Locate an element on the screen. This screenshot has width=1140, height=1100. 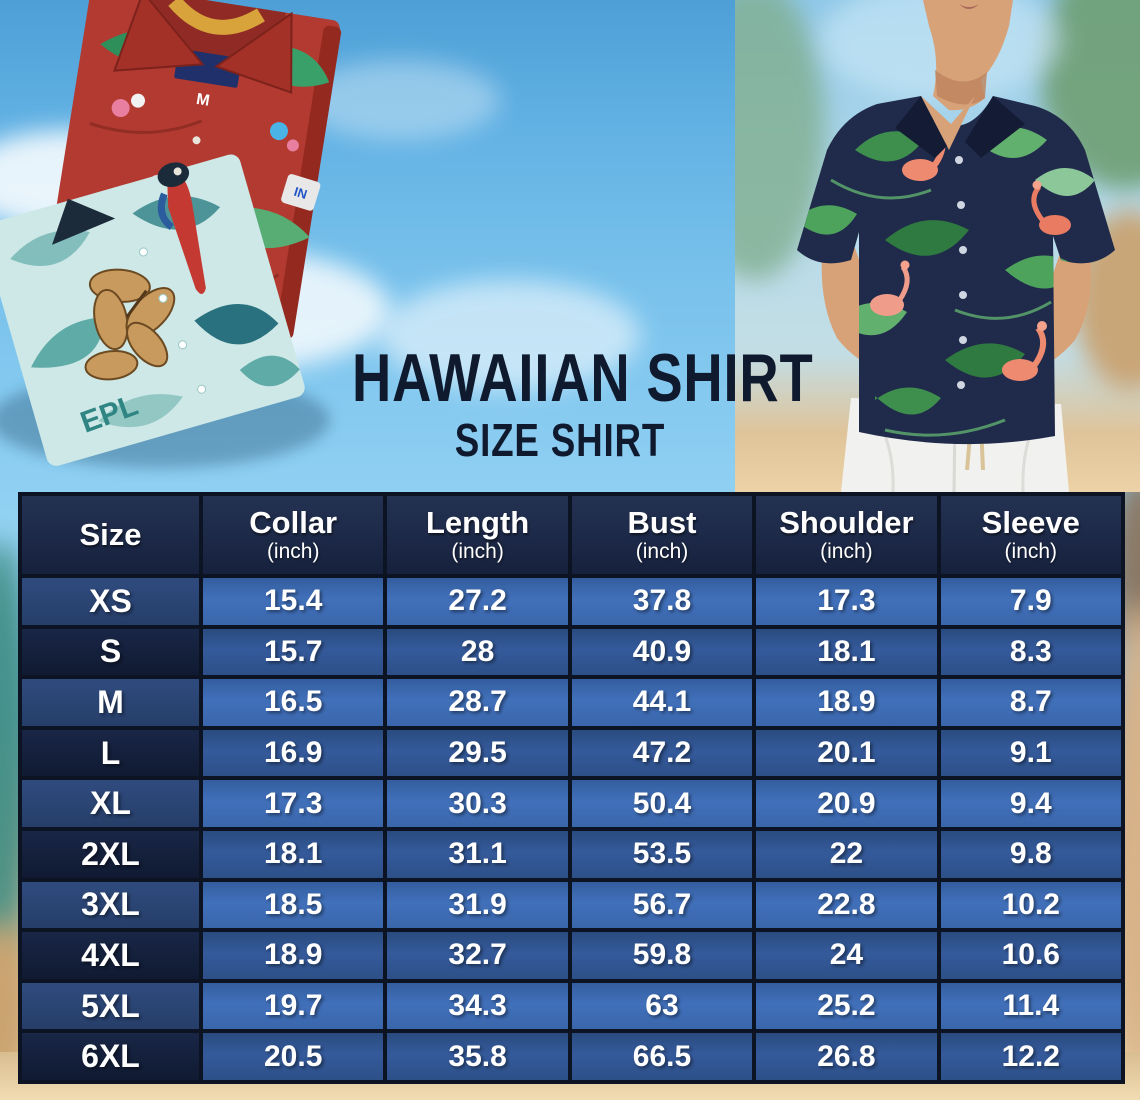
table-cell: 25.2 is located at coordinates (846, 1006).